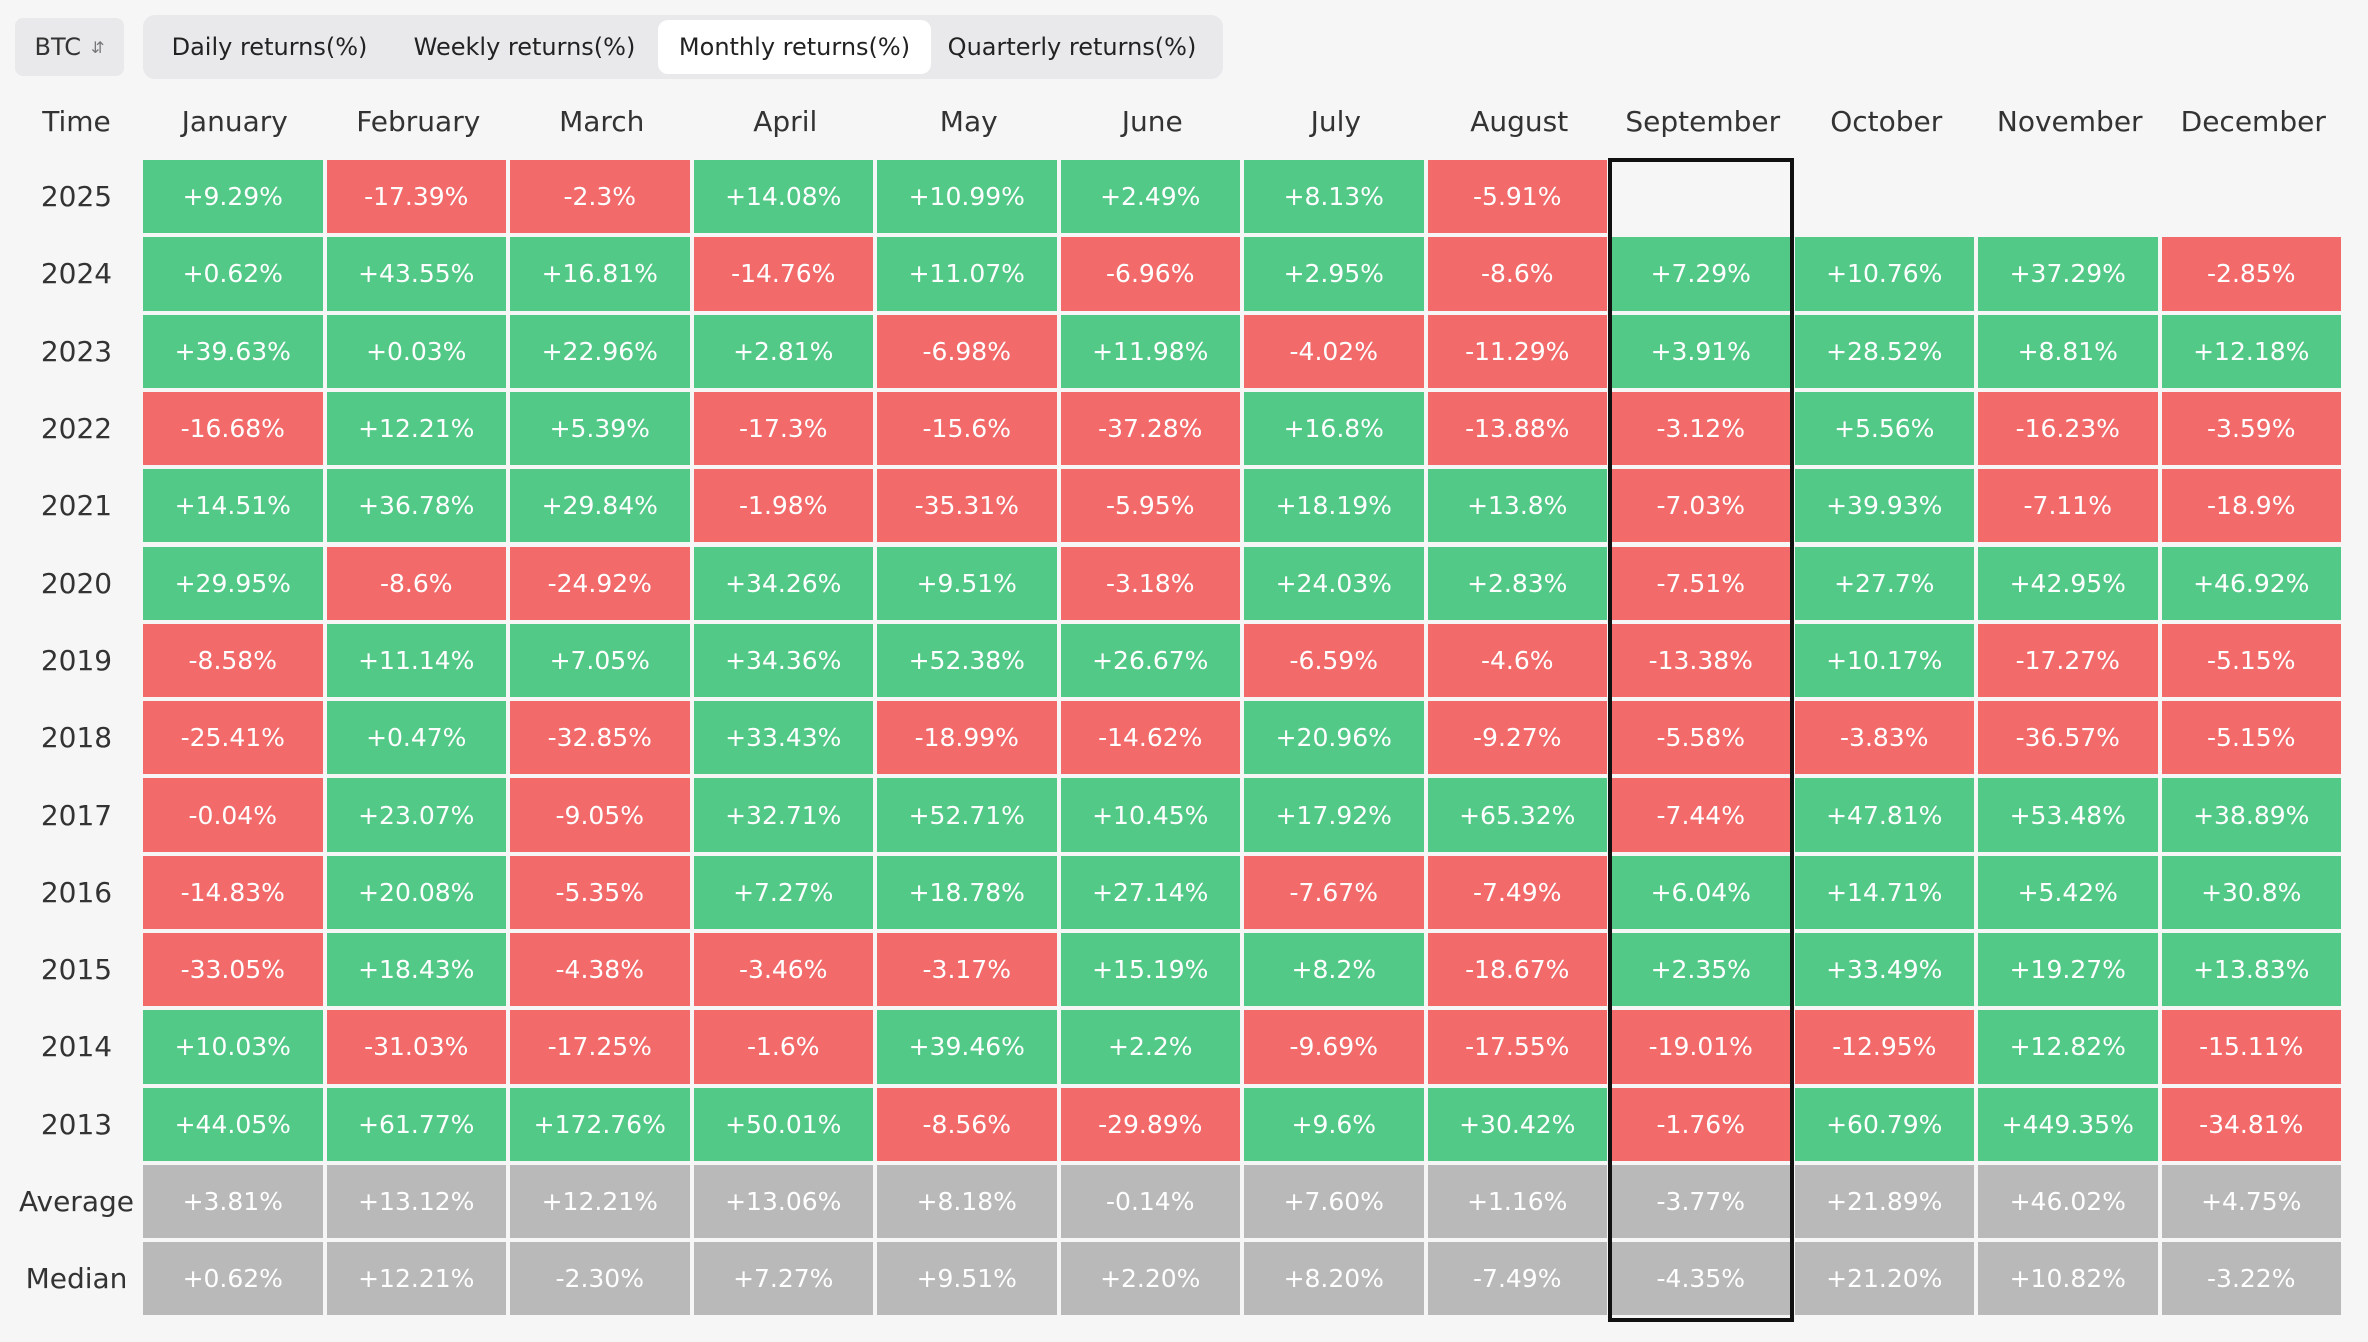 This screenshot has height=1342, width=2368. What do you see at coordinates (1334, 197) in the screenshot?
I see `return-cell: +8.13%` at bounding box center [1334, 197].